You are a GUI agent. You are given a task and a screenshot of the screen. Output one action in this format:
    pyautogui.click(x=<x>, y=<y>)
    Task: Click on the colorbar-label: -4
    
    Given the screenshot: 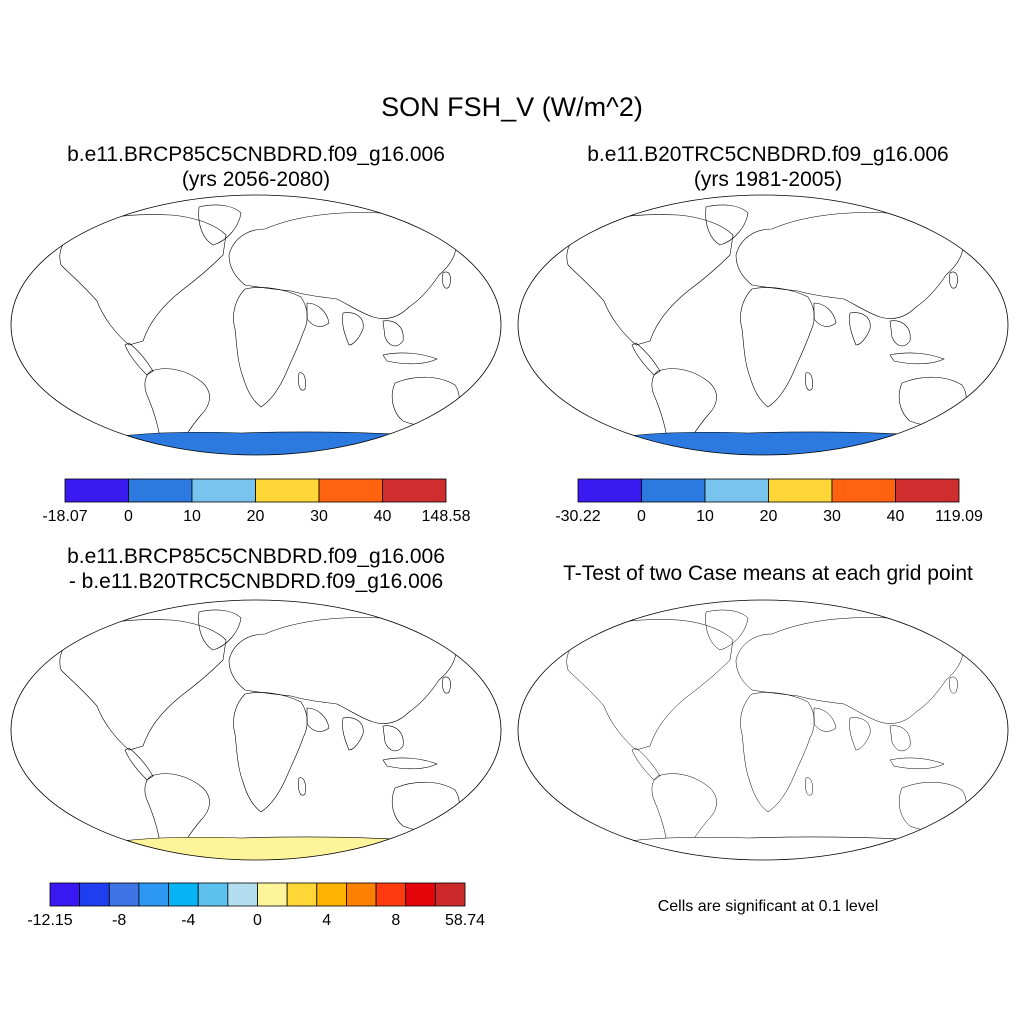 What is the action you would take?
    pyautogui.click(x=188, y=920)
    